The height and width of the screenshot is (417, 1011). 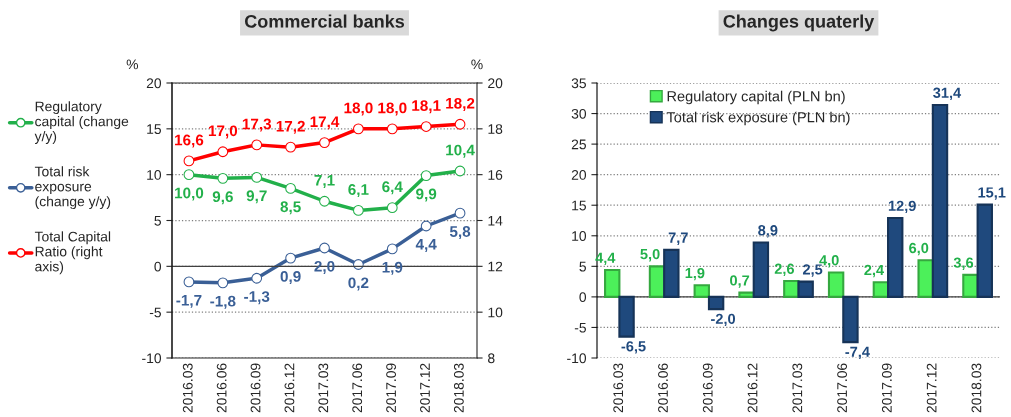 What do you see at coordinates (578, 83) in the screenshot?
I see `y-tick-label: 35` at bounding box center [578, 83].